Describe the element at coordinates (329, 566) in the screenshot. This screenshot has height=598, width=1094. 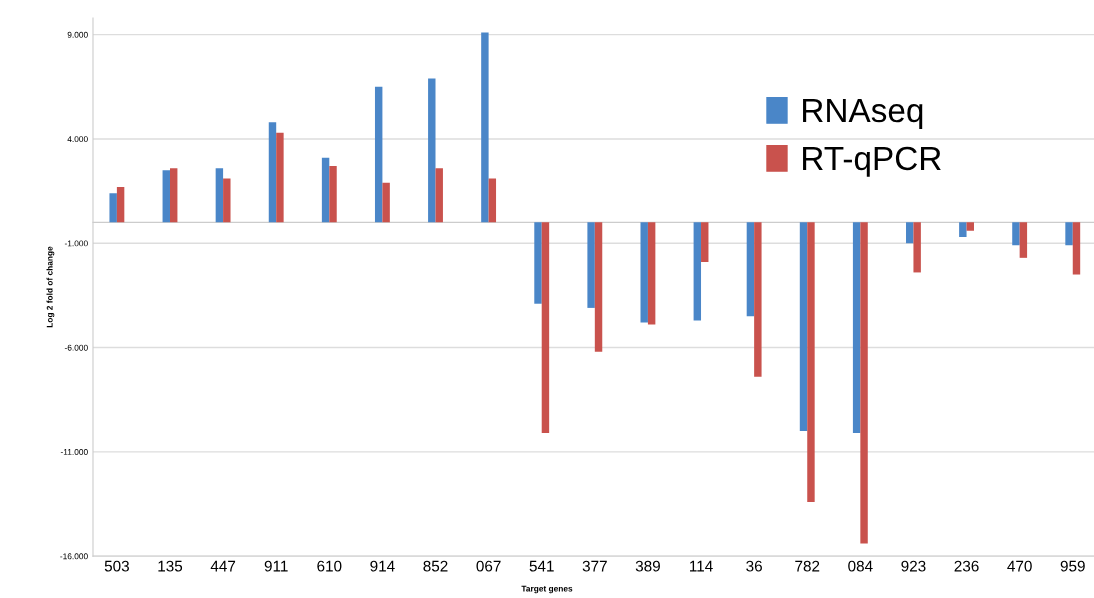
I see `x-tick-label: 610` at that location.